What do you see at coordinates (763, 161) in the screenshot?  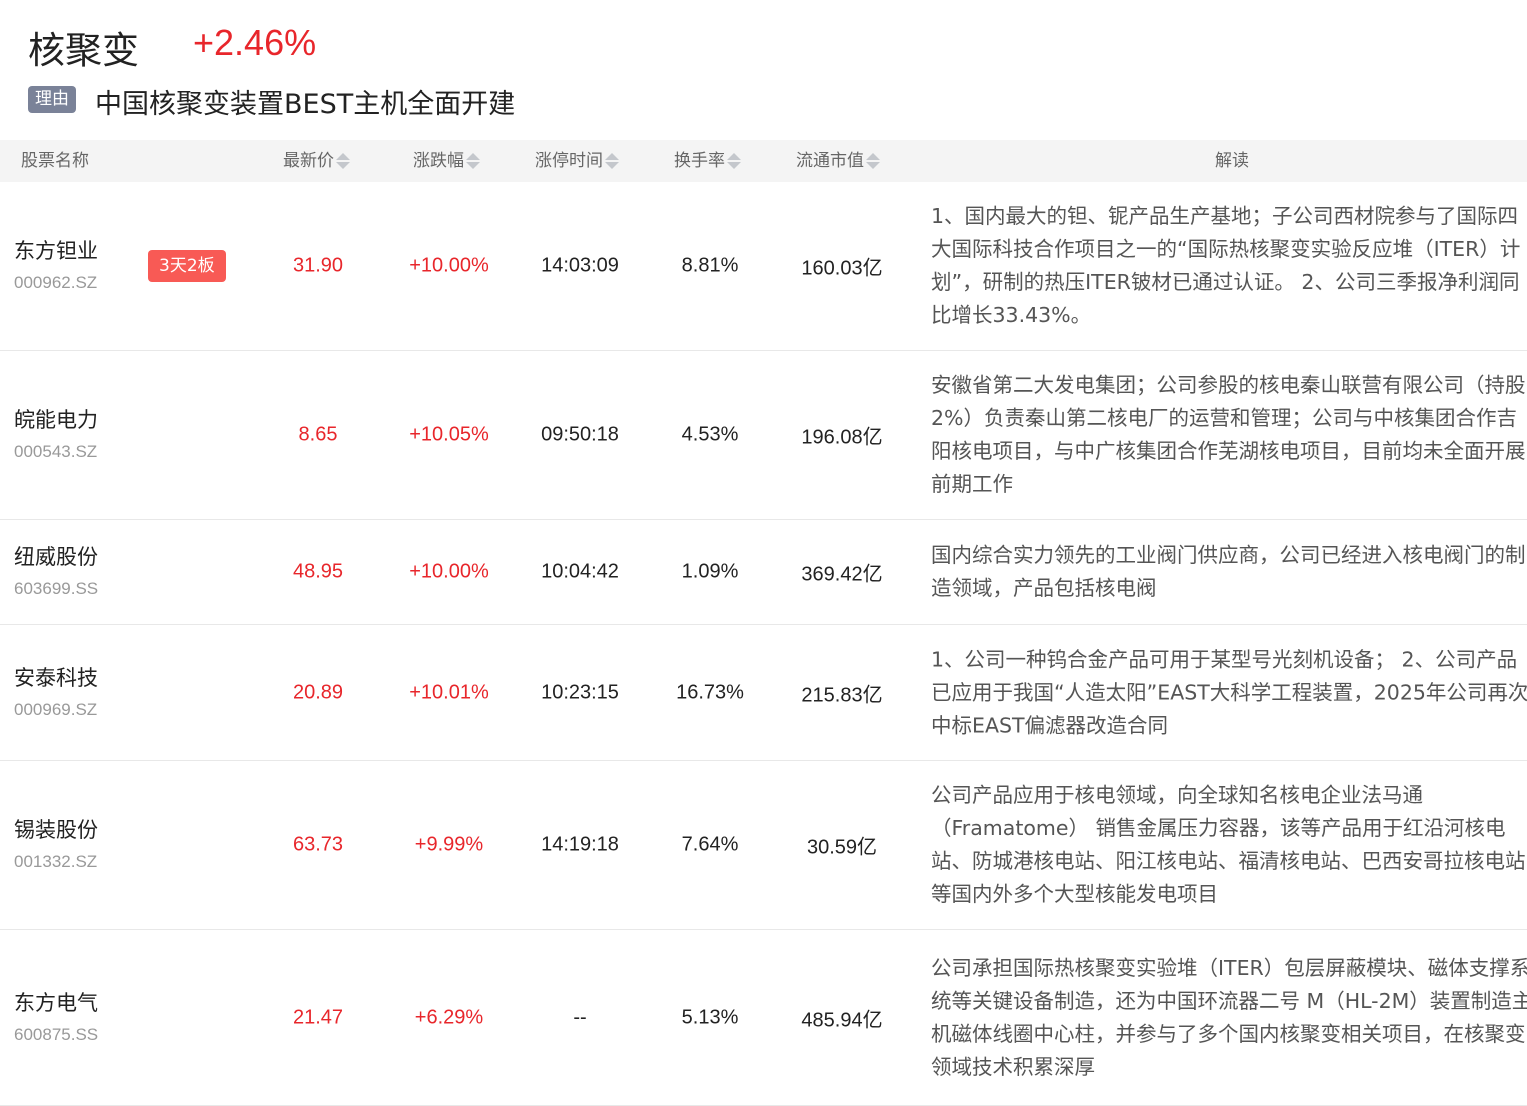 I see `table-header: 股票名称 最新价 涨跌幅 涨停时间 换手率 流通市值 解读` at bounding box center [763, 161].